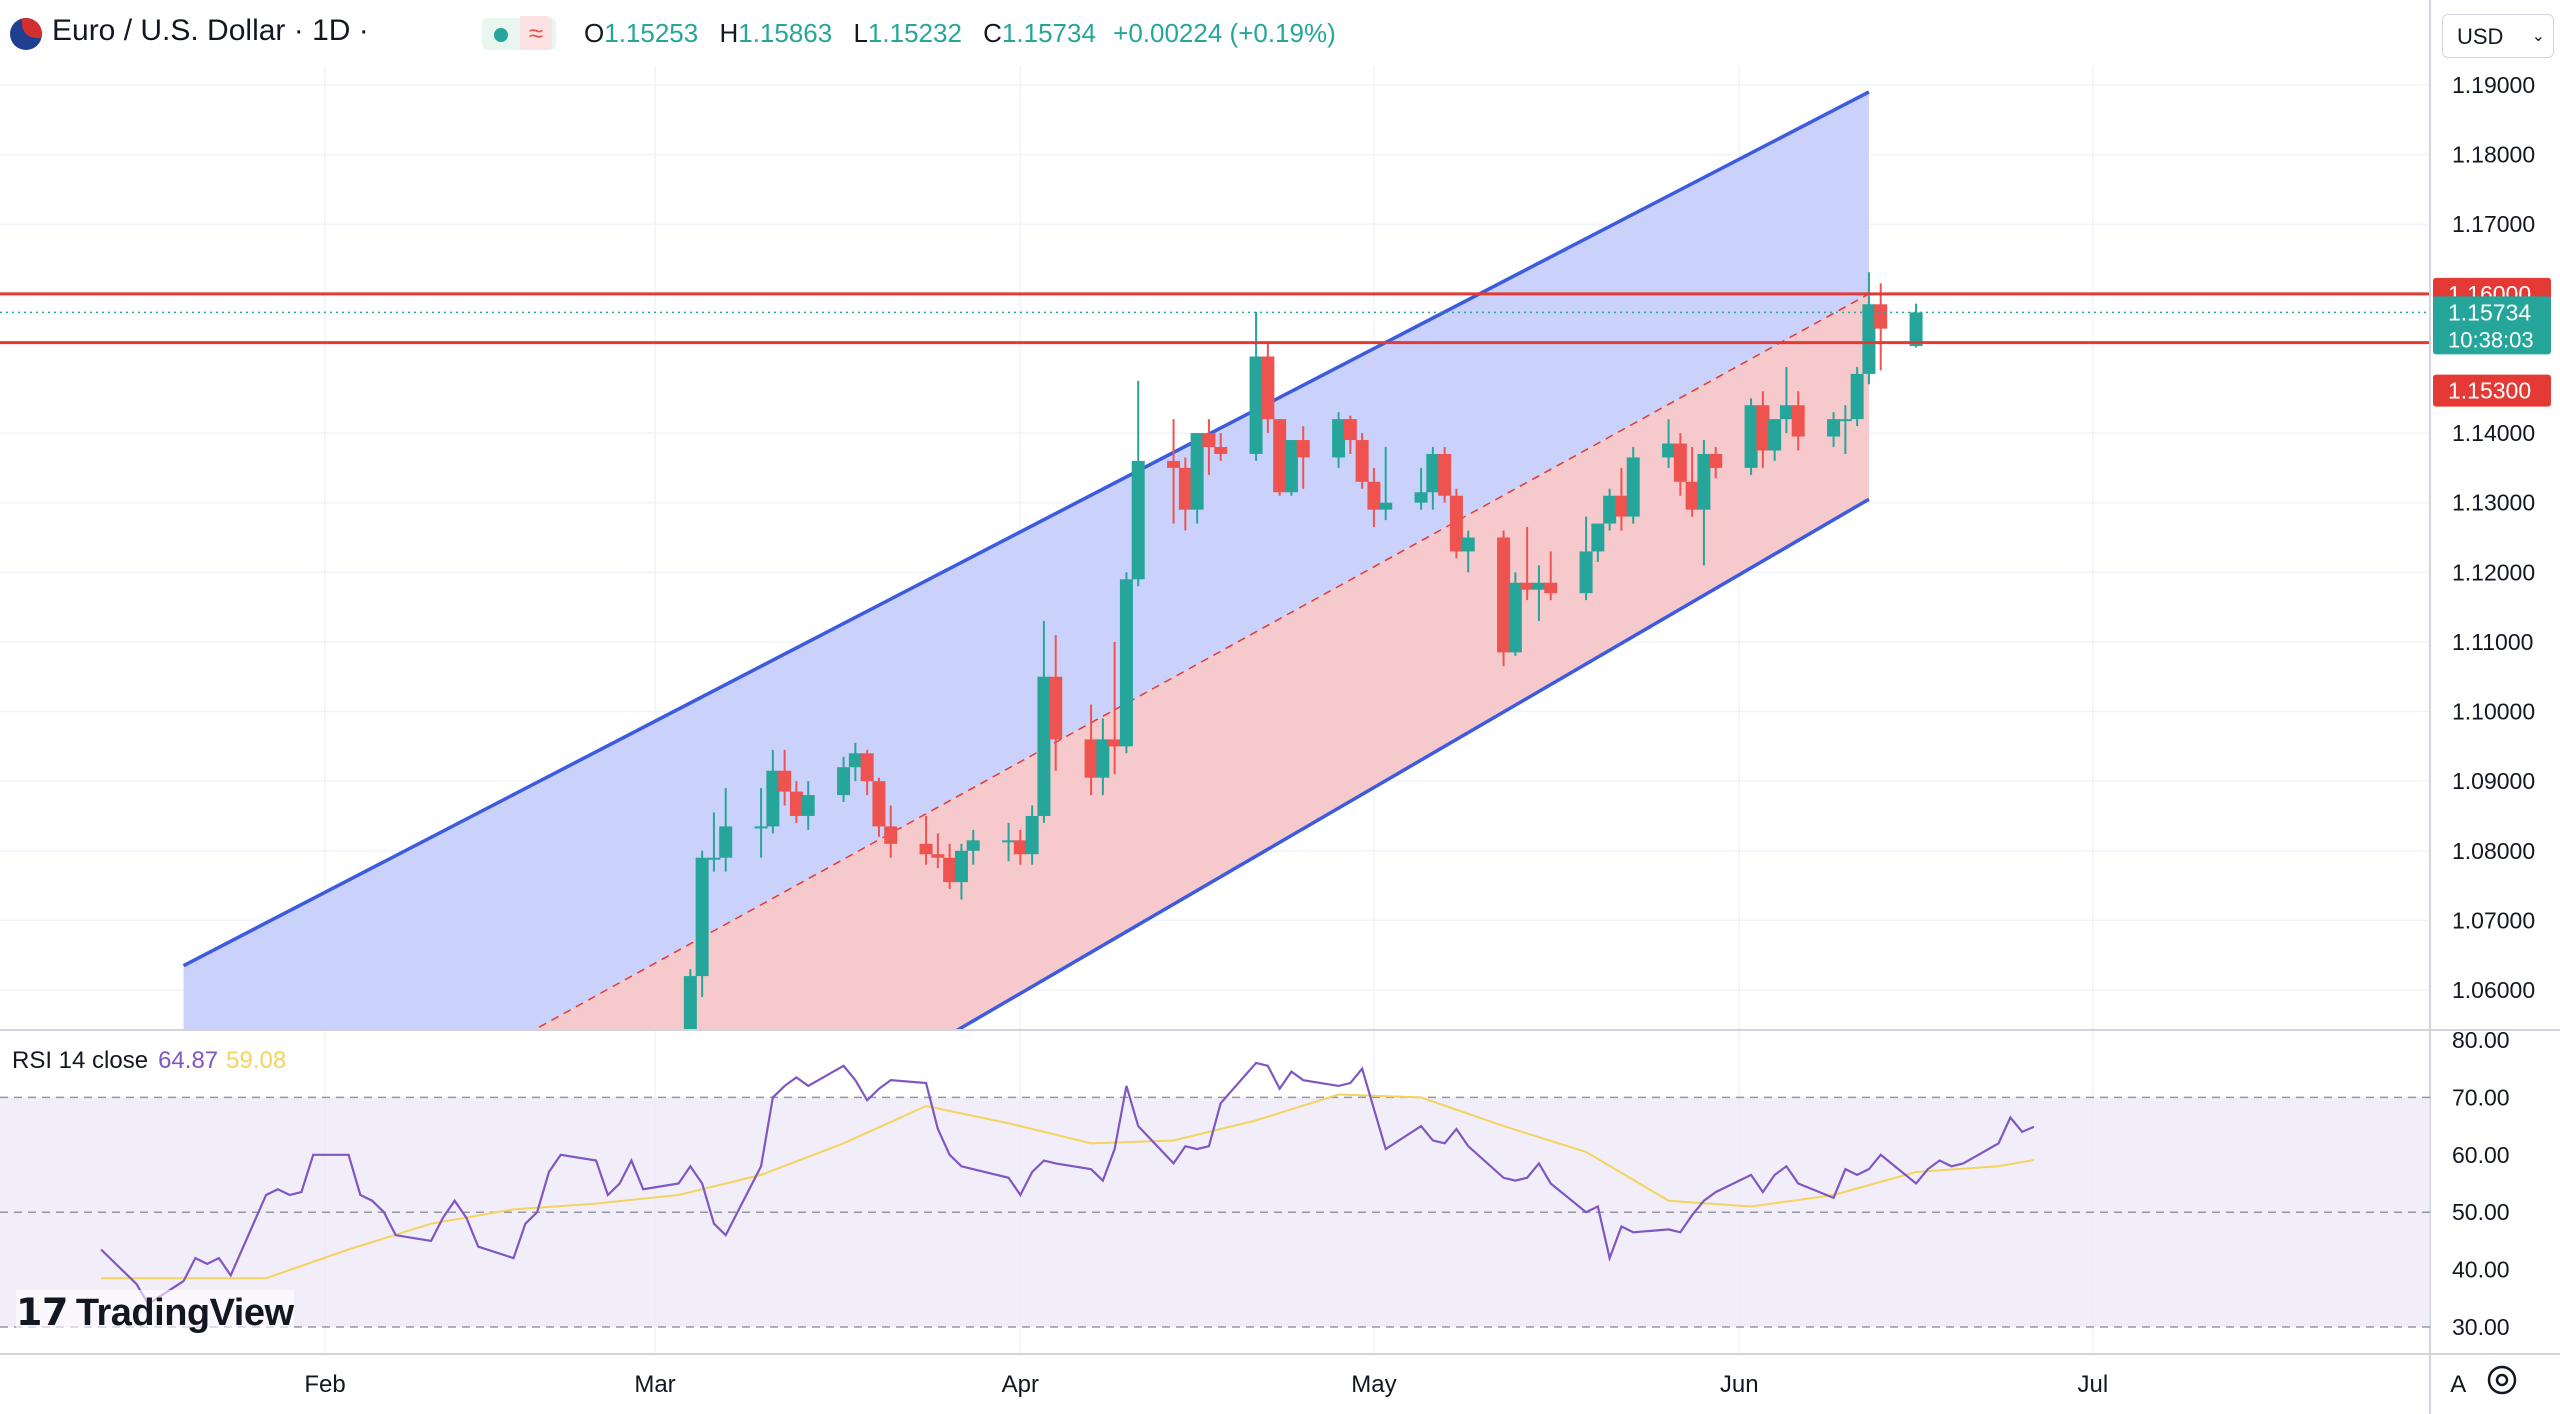  Describe the element at coordinates (2489, 391) in the screenshot. I see `level-low-label: 1.15300` at that location.